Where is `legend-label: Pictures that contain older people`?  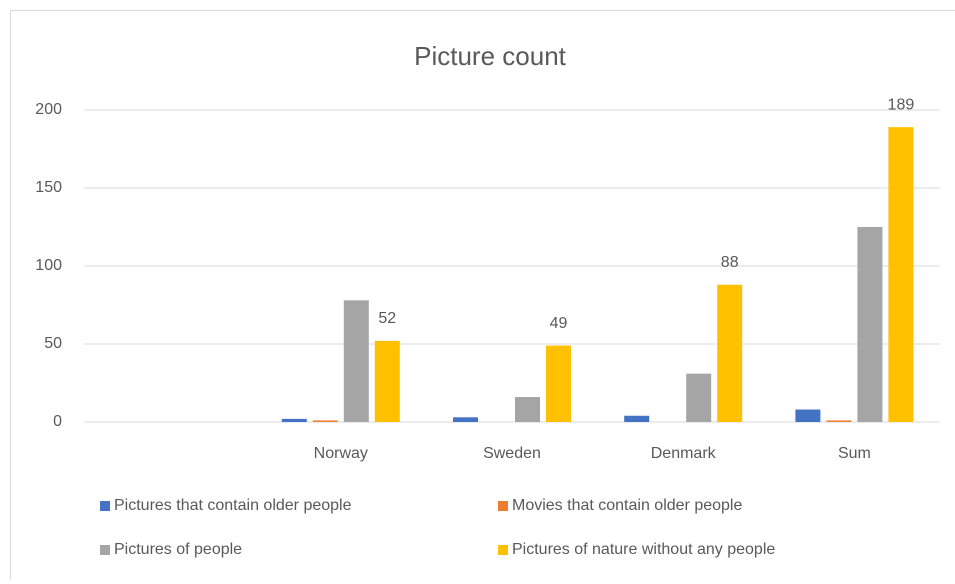 legend-label: Pictures that contain older people is located at coordinates (233, 505).